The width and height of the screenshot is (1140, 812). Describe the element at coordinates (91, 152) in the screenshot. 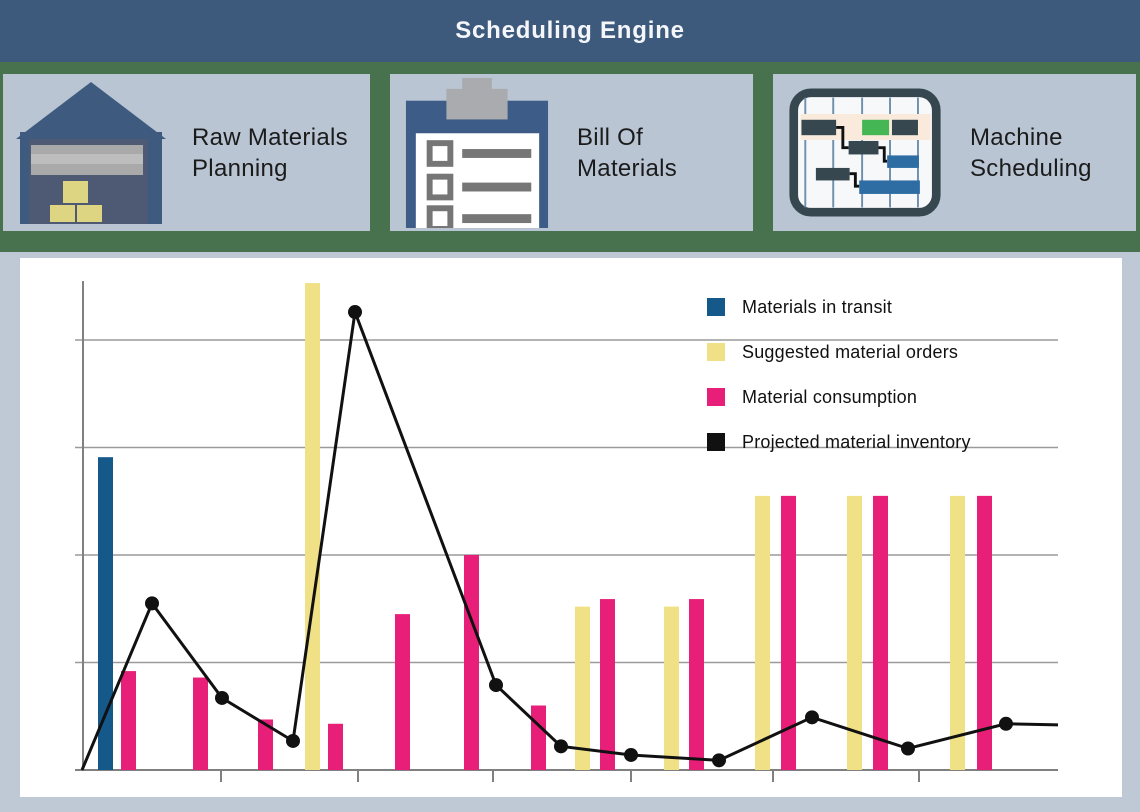

I see `warehouse-icon` at that location.